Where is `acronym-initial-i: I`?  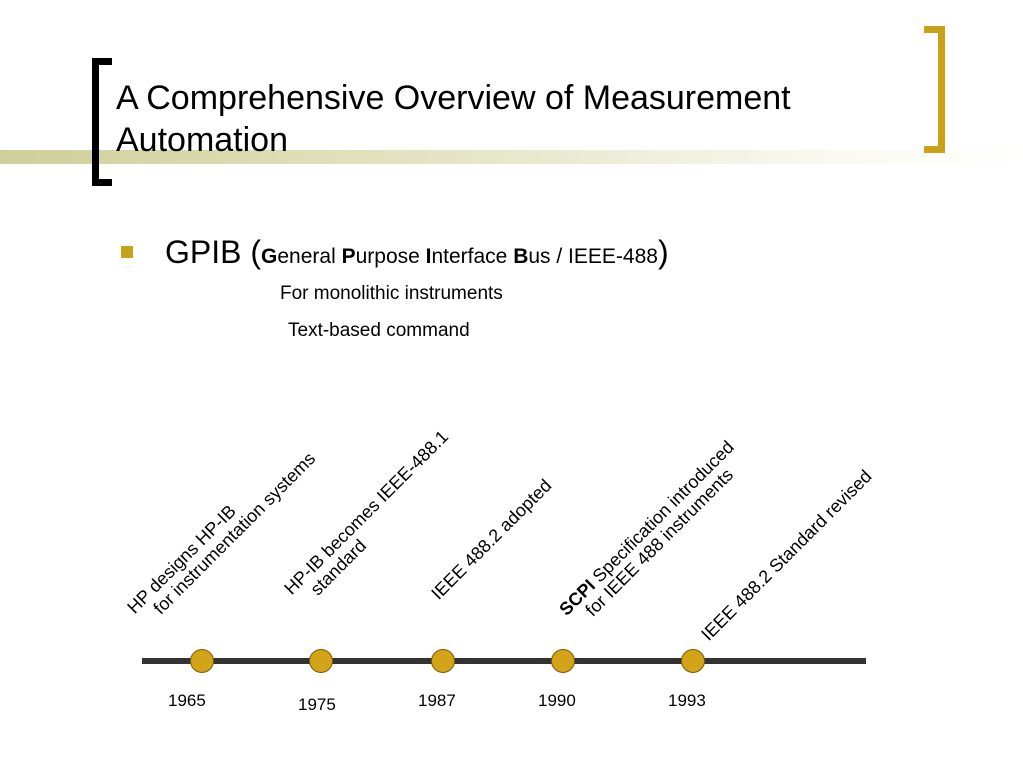 acronym-initial-i: I is located at coordinates (428, 256).